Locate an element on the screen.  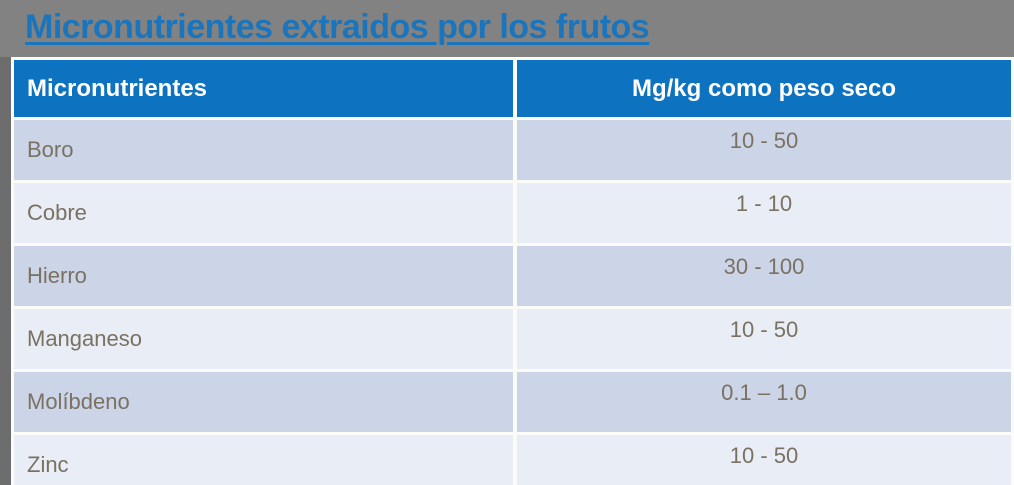
nutrient-name-cell: Boro is located at coordinates (263, 150).